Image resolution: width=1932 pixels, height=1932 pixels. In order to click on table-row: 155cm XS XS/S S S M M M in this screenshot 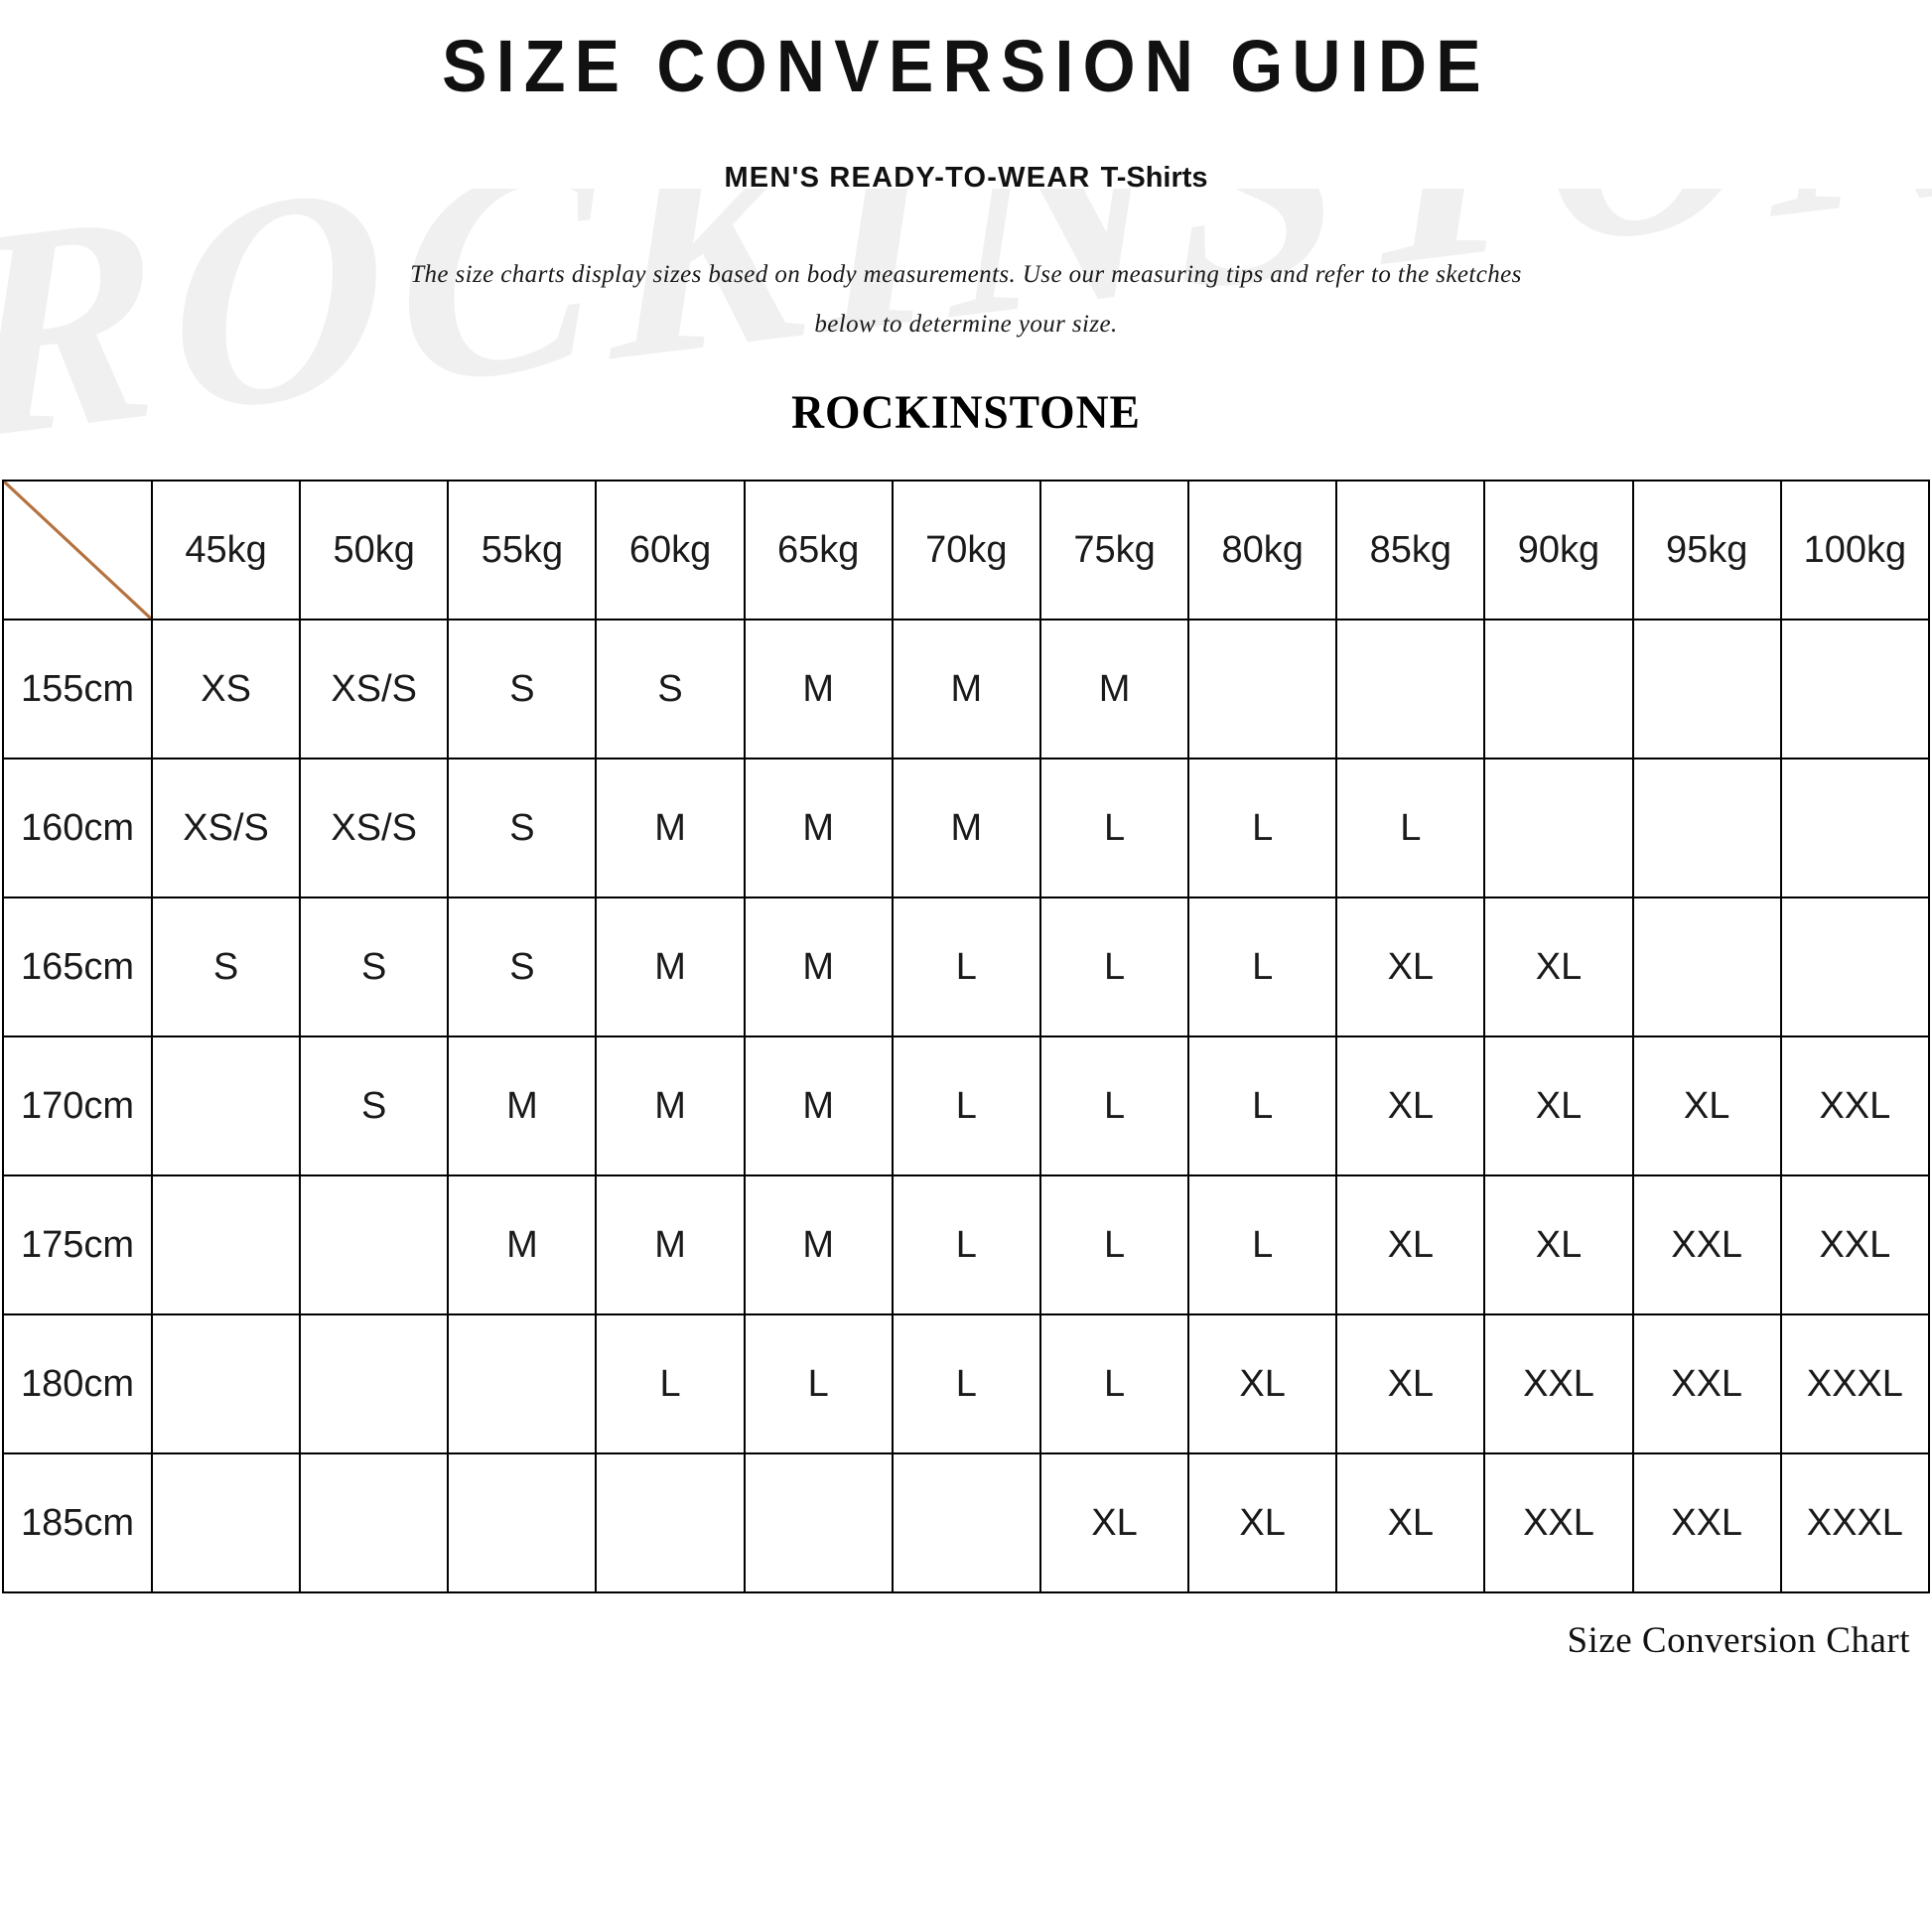, I will do `click(967, 689)`.